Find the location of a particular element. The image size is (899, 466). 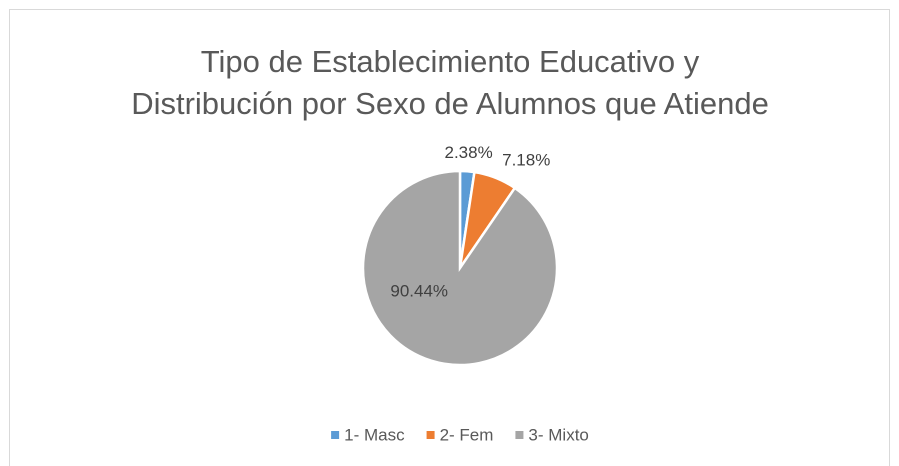

legend-label: 1- Masc is located at coordinates (374, 434).